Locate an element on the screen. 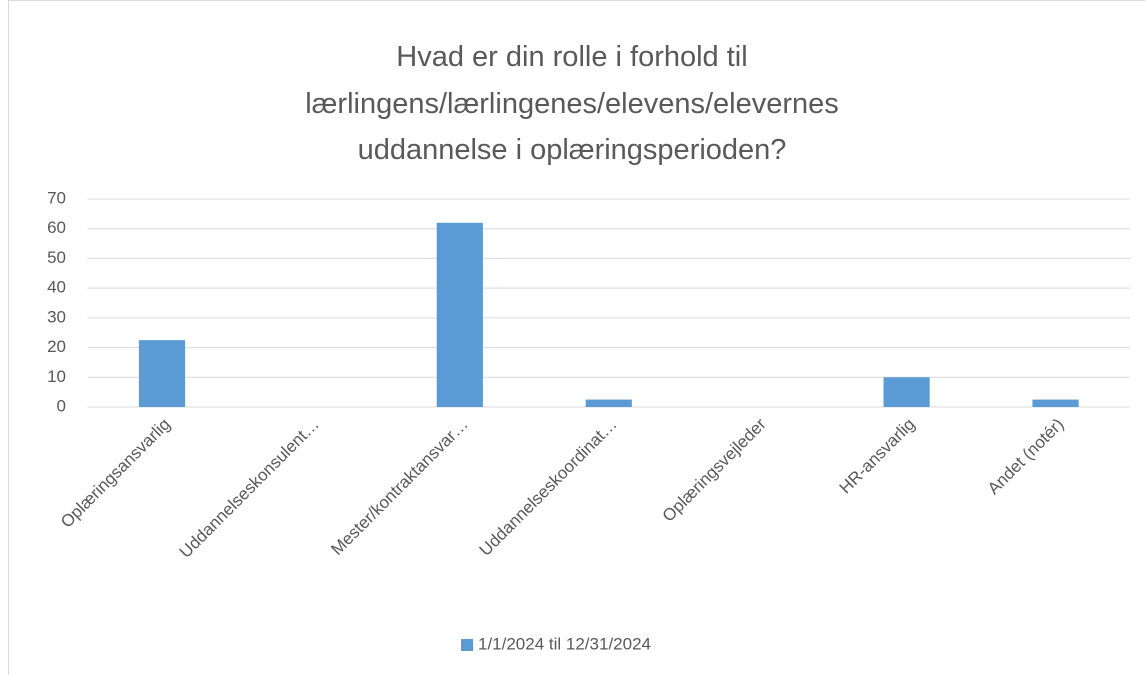 Image resolution: width=1145 pixels, height=675 pixels. legend-label: 1/1/2024 til 12/31/2024 is located at coordinates (564, 643).